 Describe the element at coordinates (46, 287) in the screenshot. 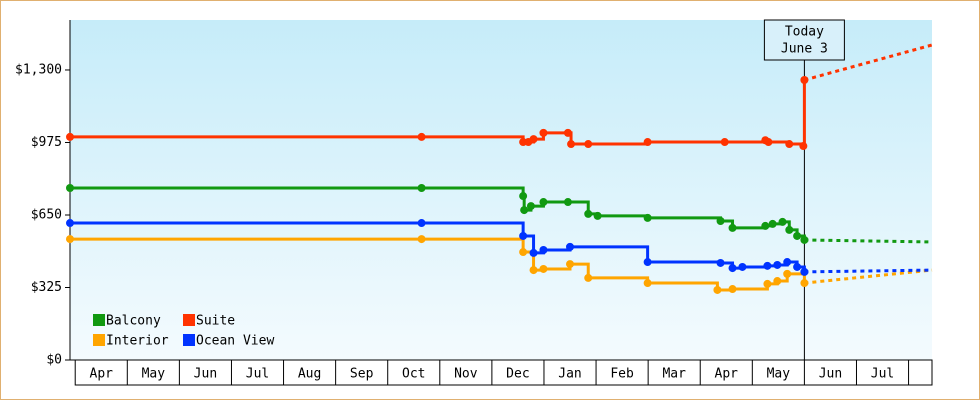

I see `y-tick-label: $325` at that location.